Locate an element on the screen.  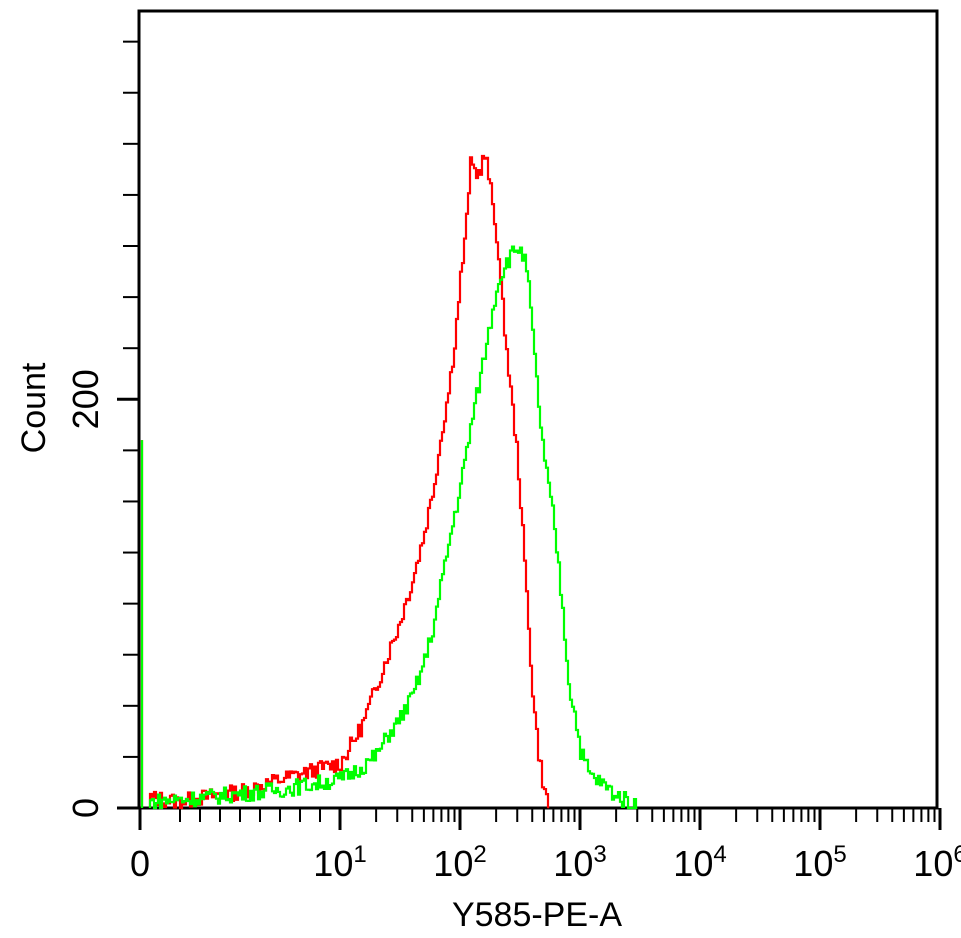
y-axis-title: Count is located at coordinates (34, 407).